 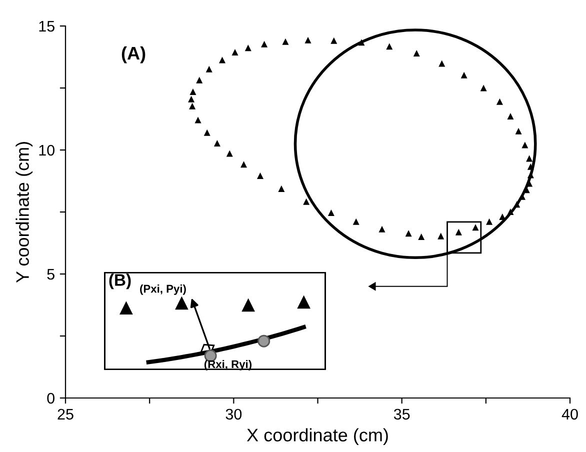 I want to click on x-axis-title: X coordinate (cm), so click(x=317, y=437).